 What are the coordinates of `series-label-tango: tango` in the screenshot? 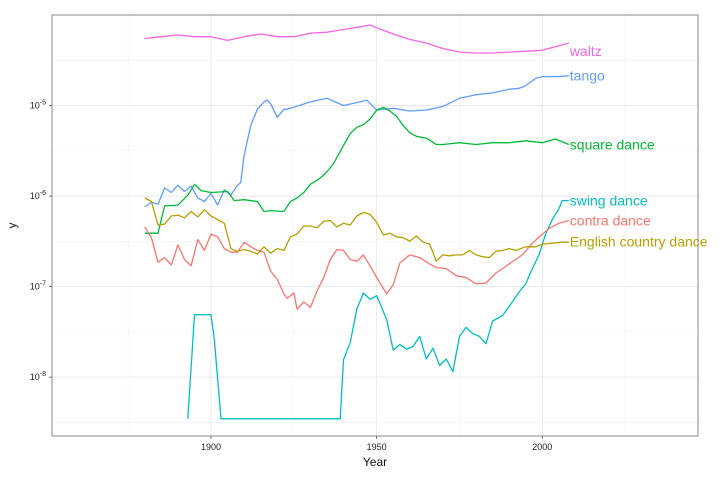 It's located at (587, 76).